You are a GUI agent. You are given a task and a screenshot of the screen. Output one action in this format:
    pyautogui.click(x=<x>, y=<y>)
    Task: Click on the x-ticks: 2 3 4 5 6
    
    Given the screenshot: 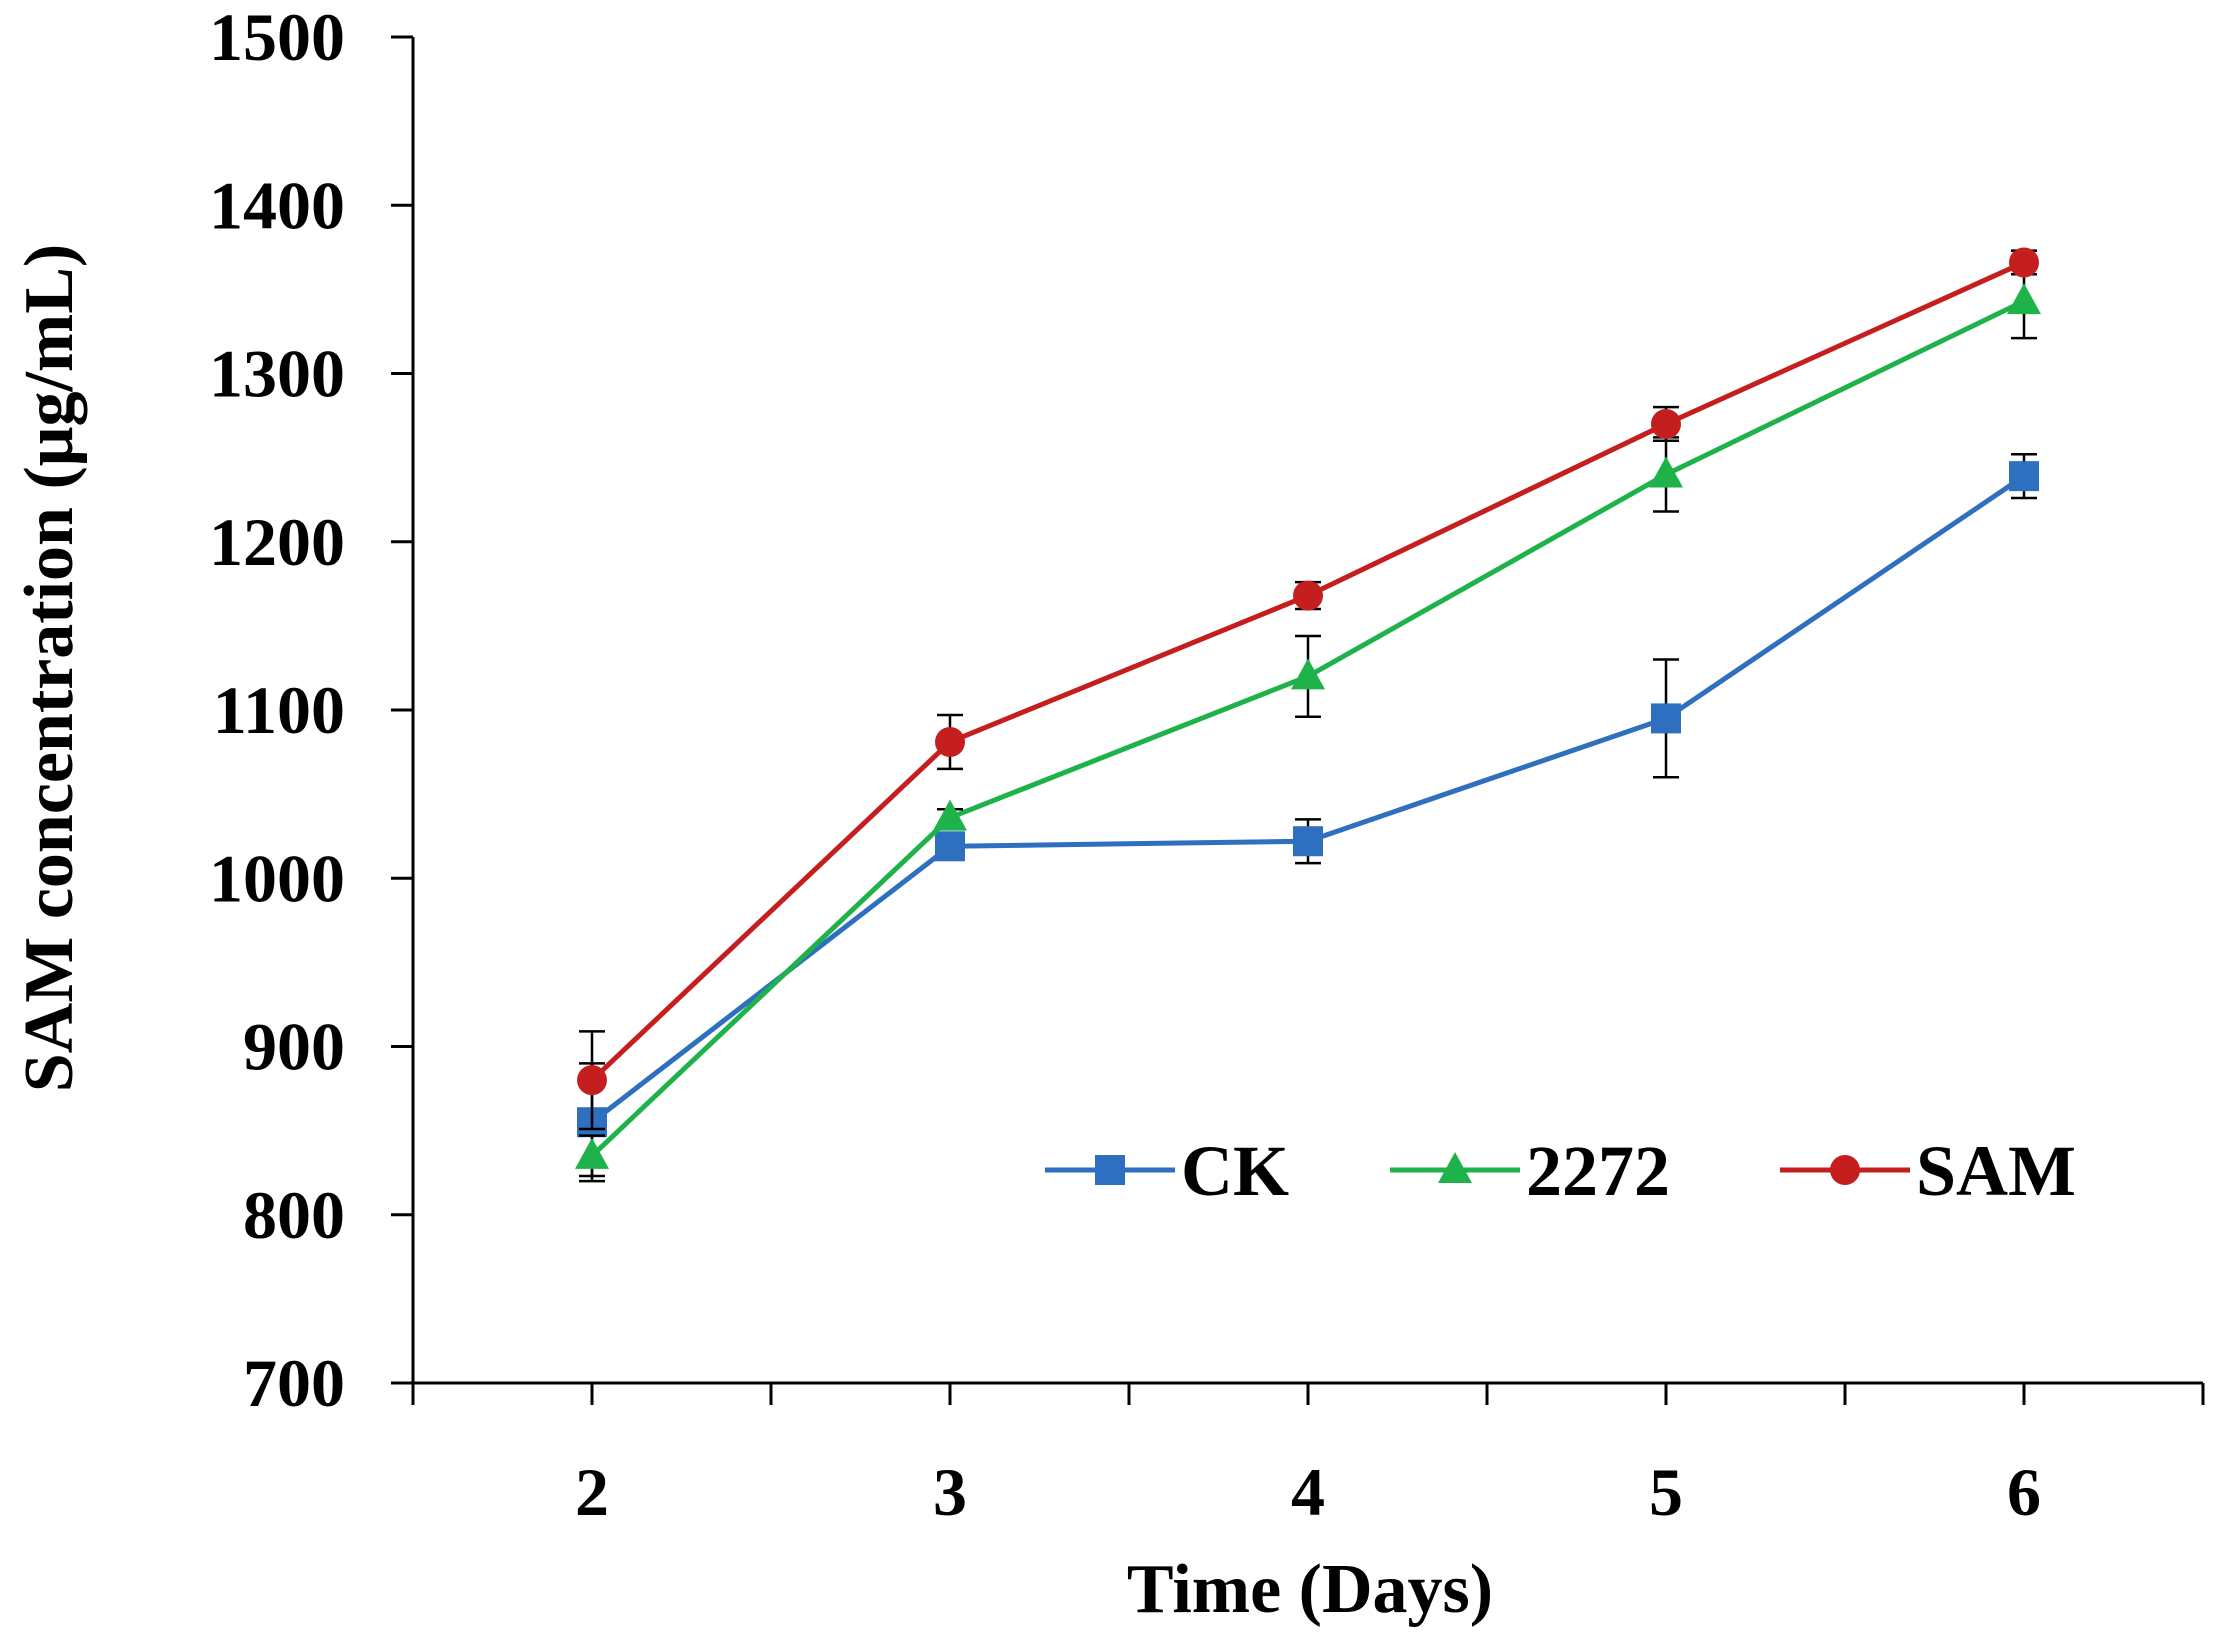 What is the action you would take?
    pyautogui.click(x=1308, y=1456)
    